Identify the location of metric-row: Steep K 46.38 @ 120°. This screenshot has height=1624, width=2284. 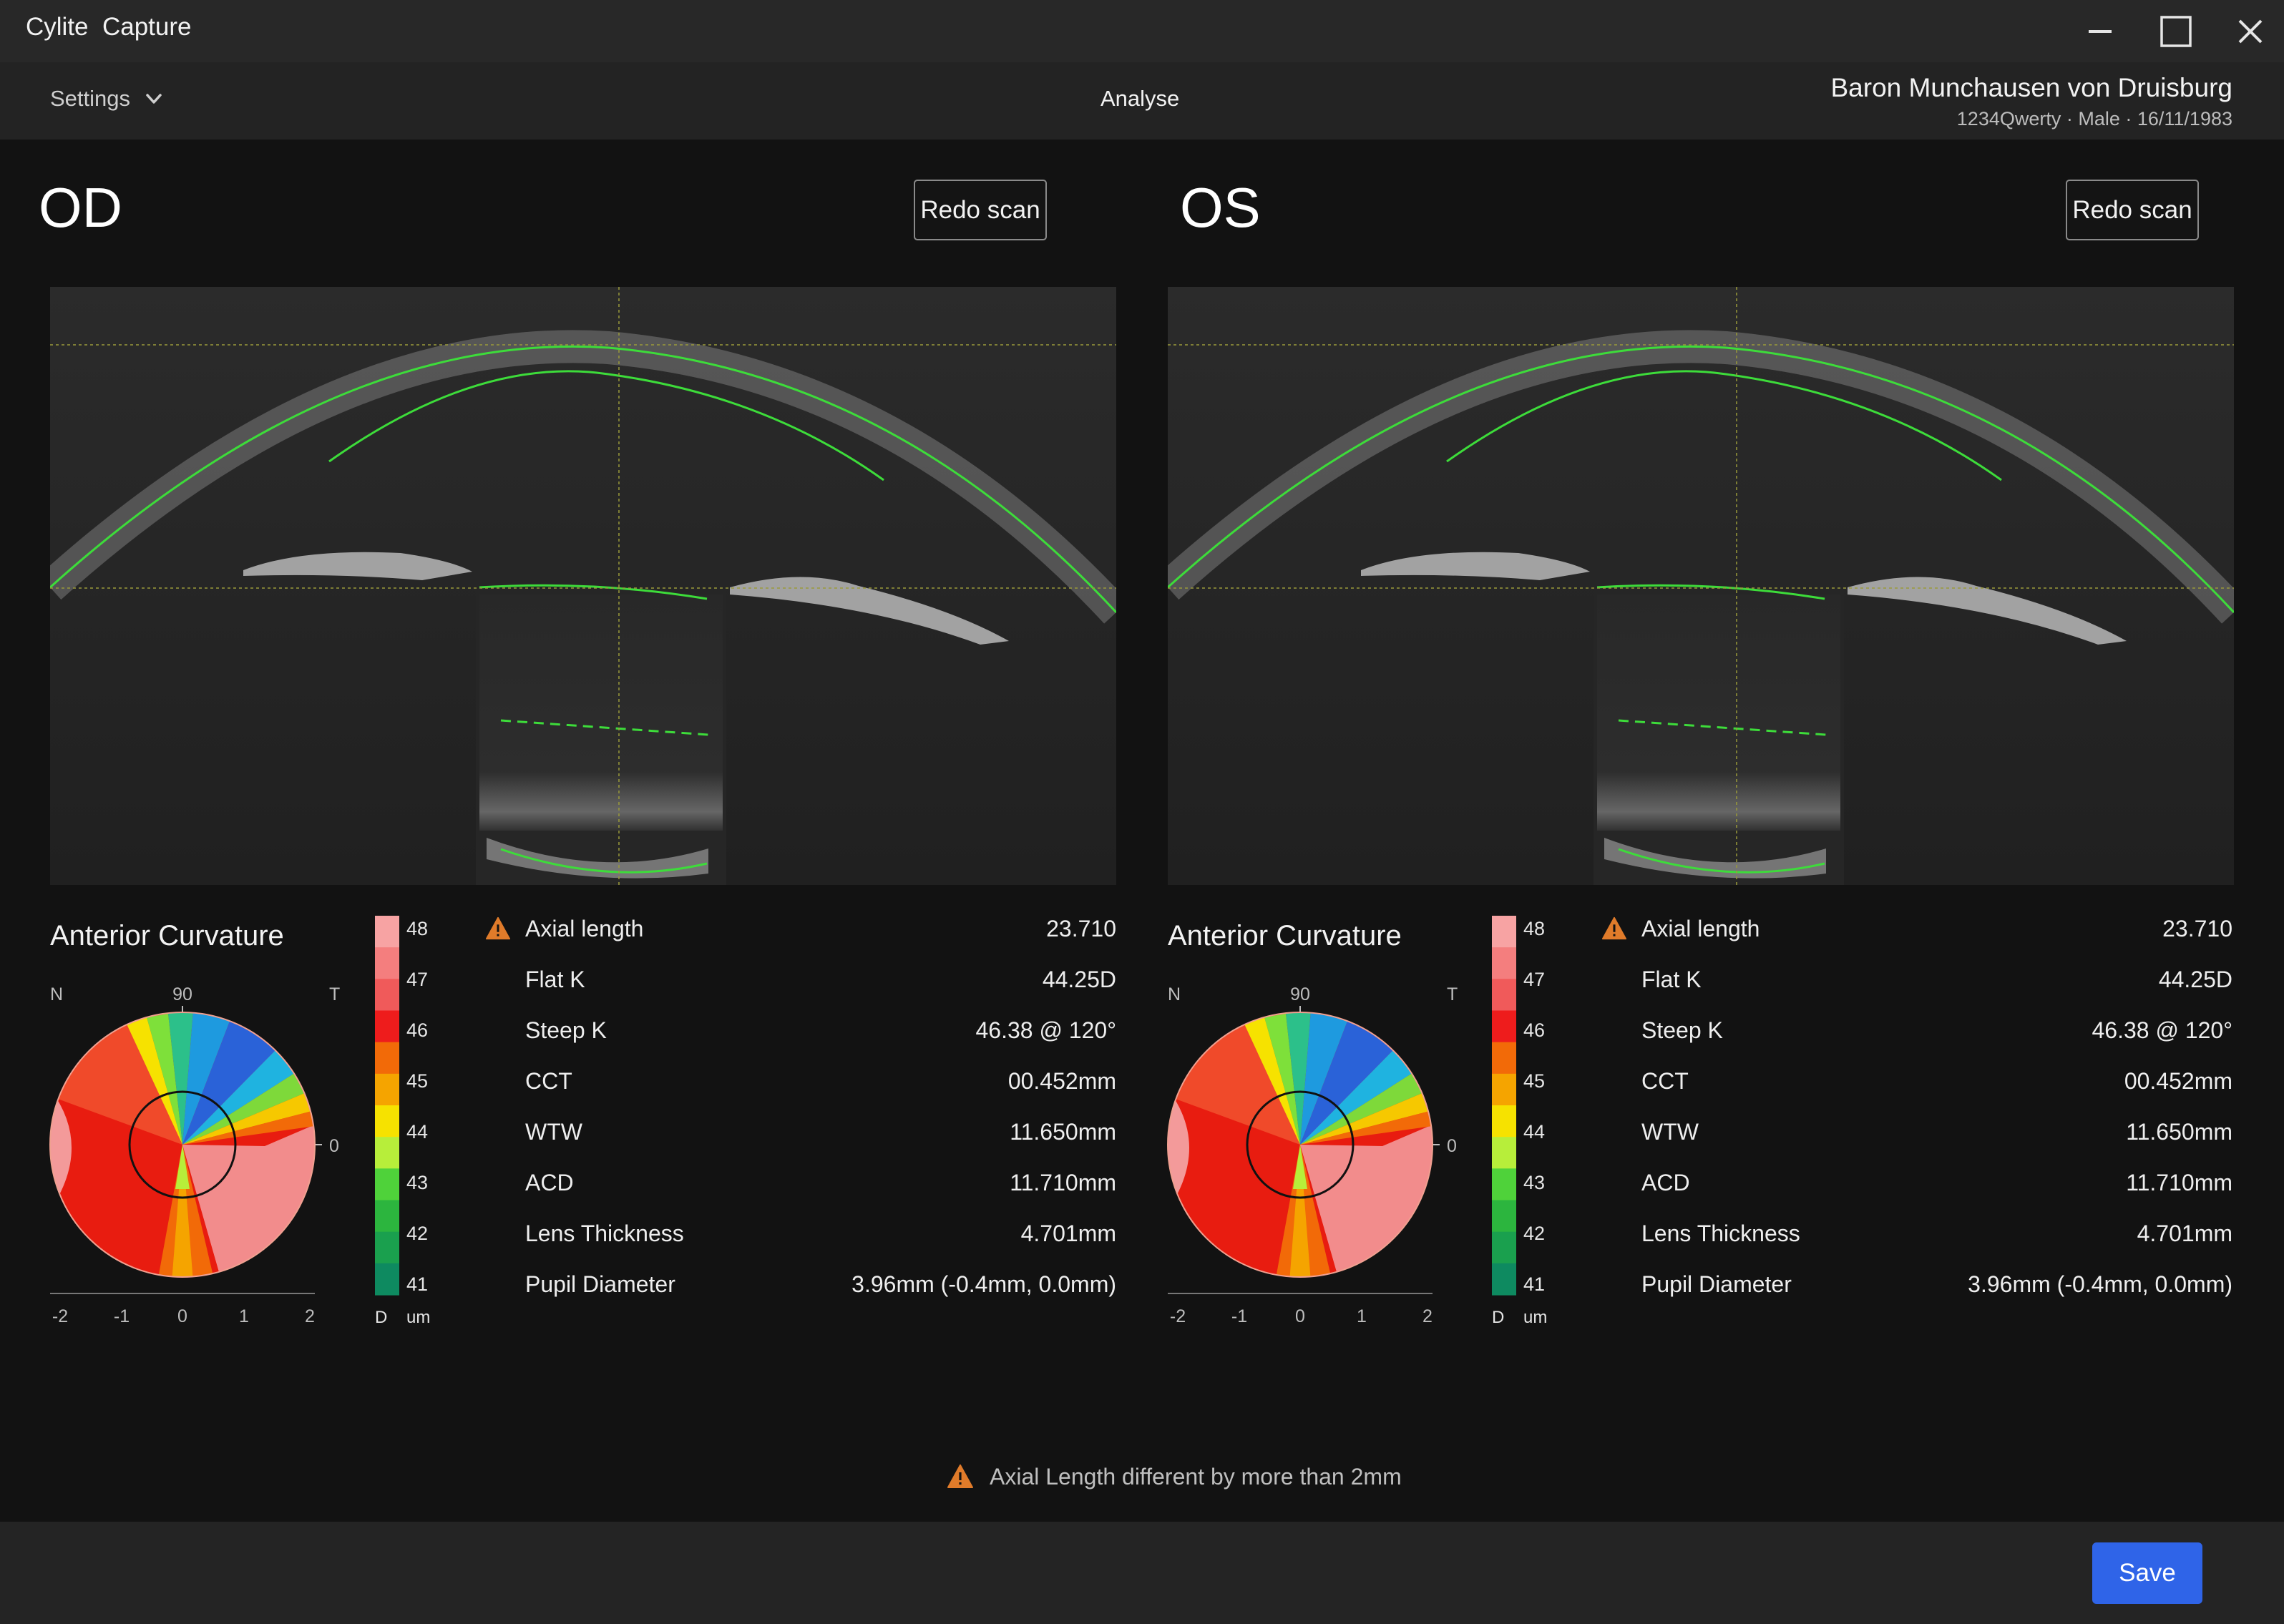
(800, 1042).